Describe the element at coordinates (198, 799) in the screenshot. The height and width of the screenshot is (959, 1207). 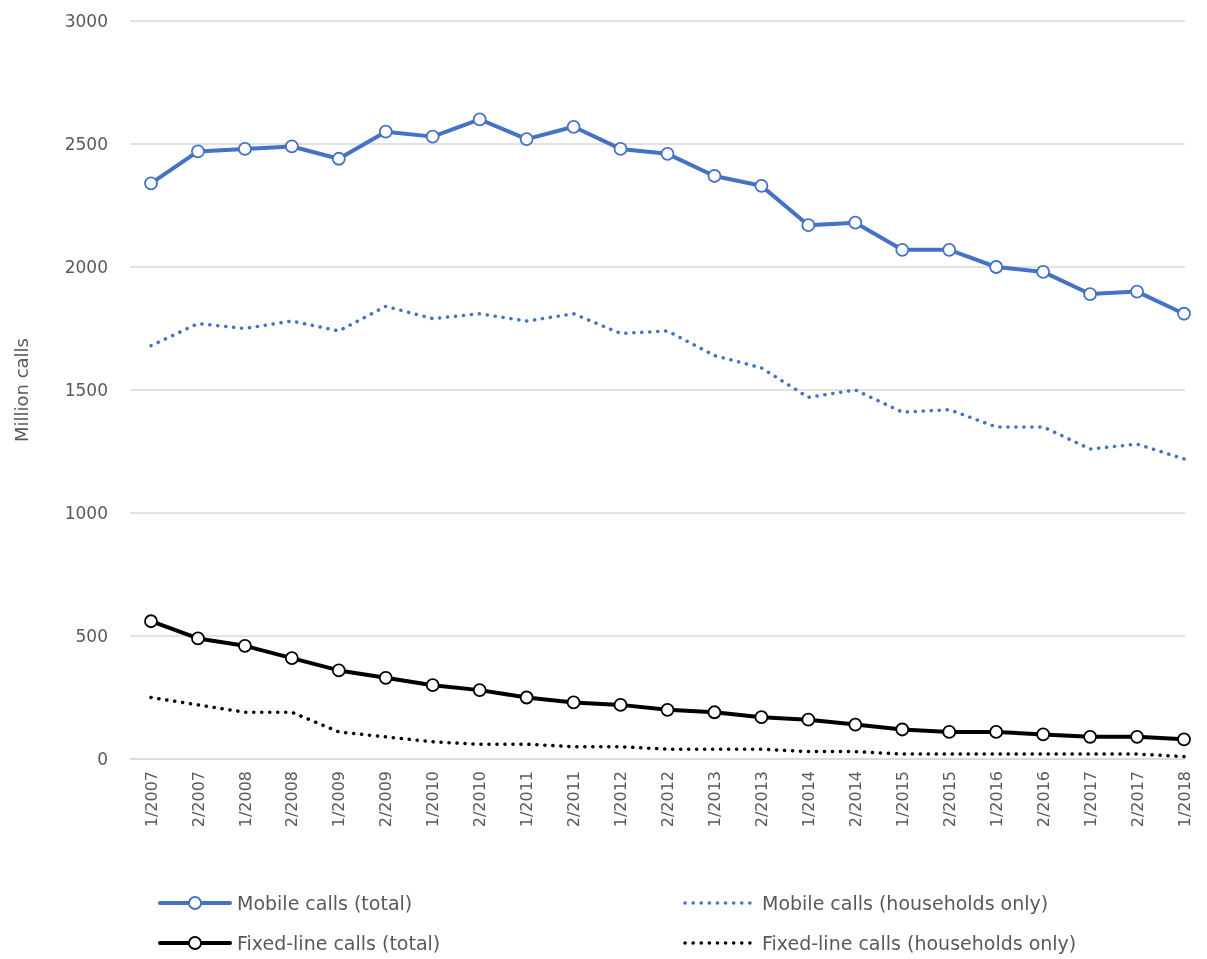
I see `x-tick-label: 2/2007` at that location.